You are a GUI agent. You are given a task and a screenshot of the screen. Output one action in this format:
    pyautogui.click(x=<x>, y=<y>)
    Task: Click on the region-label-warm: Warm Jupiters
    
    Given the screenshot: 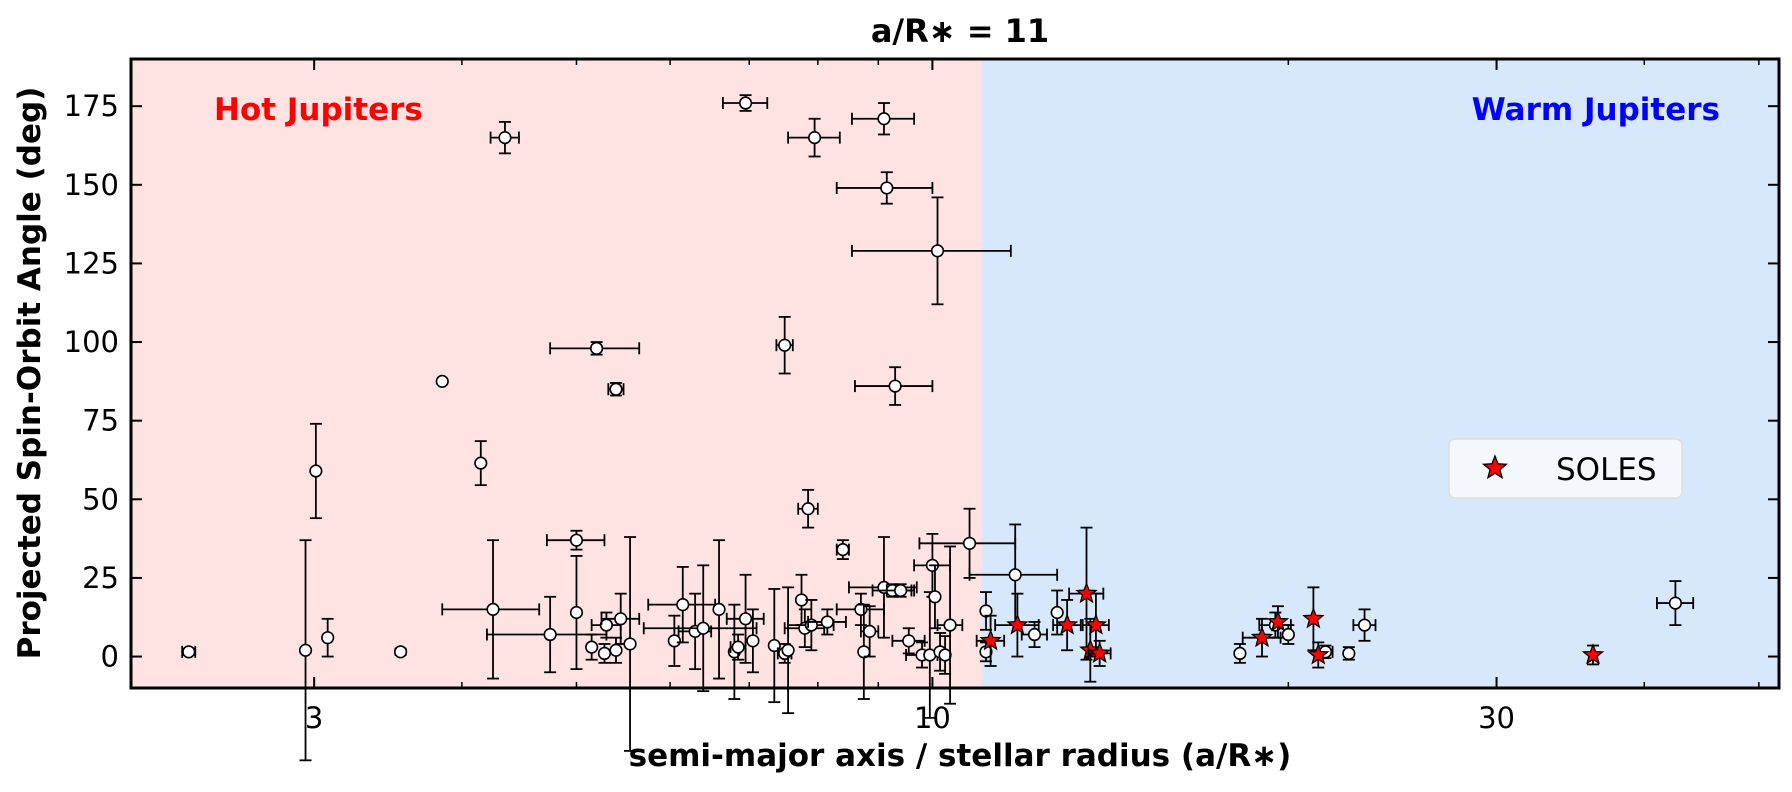 What is the action you would take?
    pyautogui.click(x=1596, y=110)
    